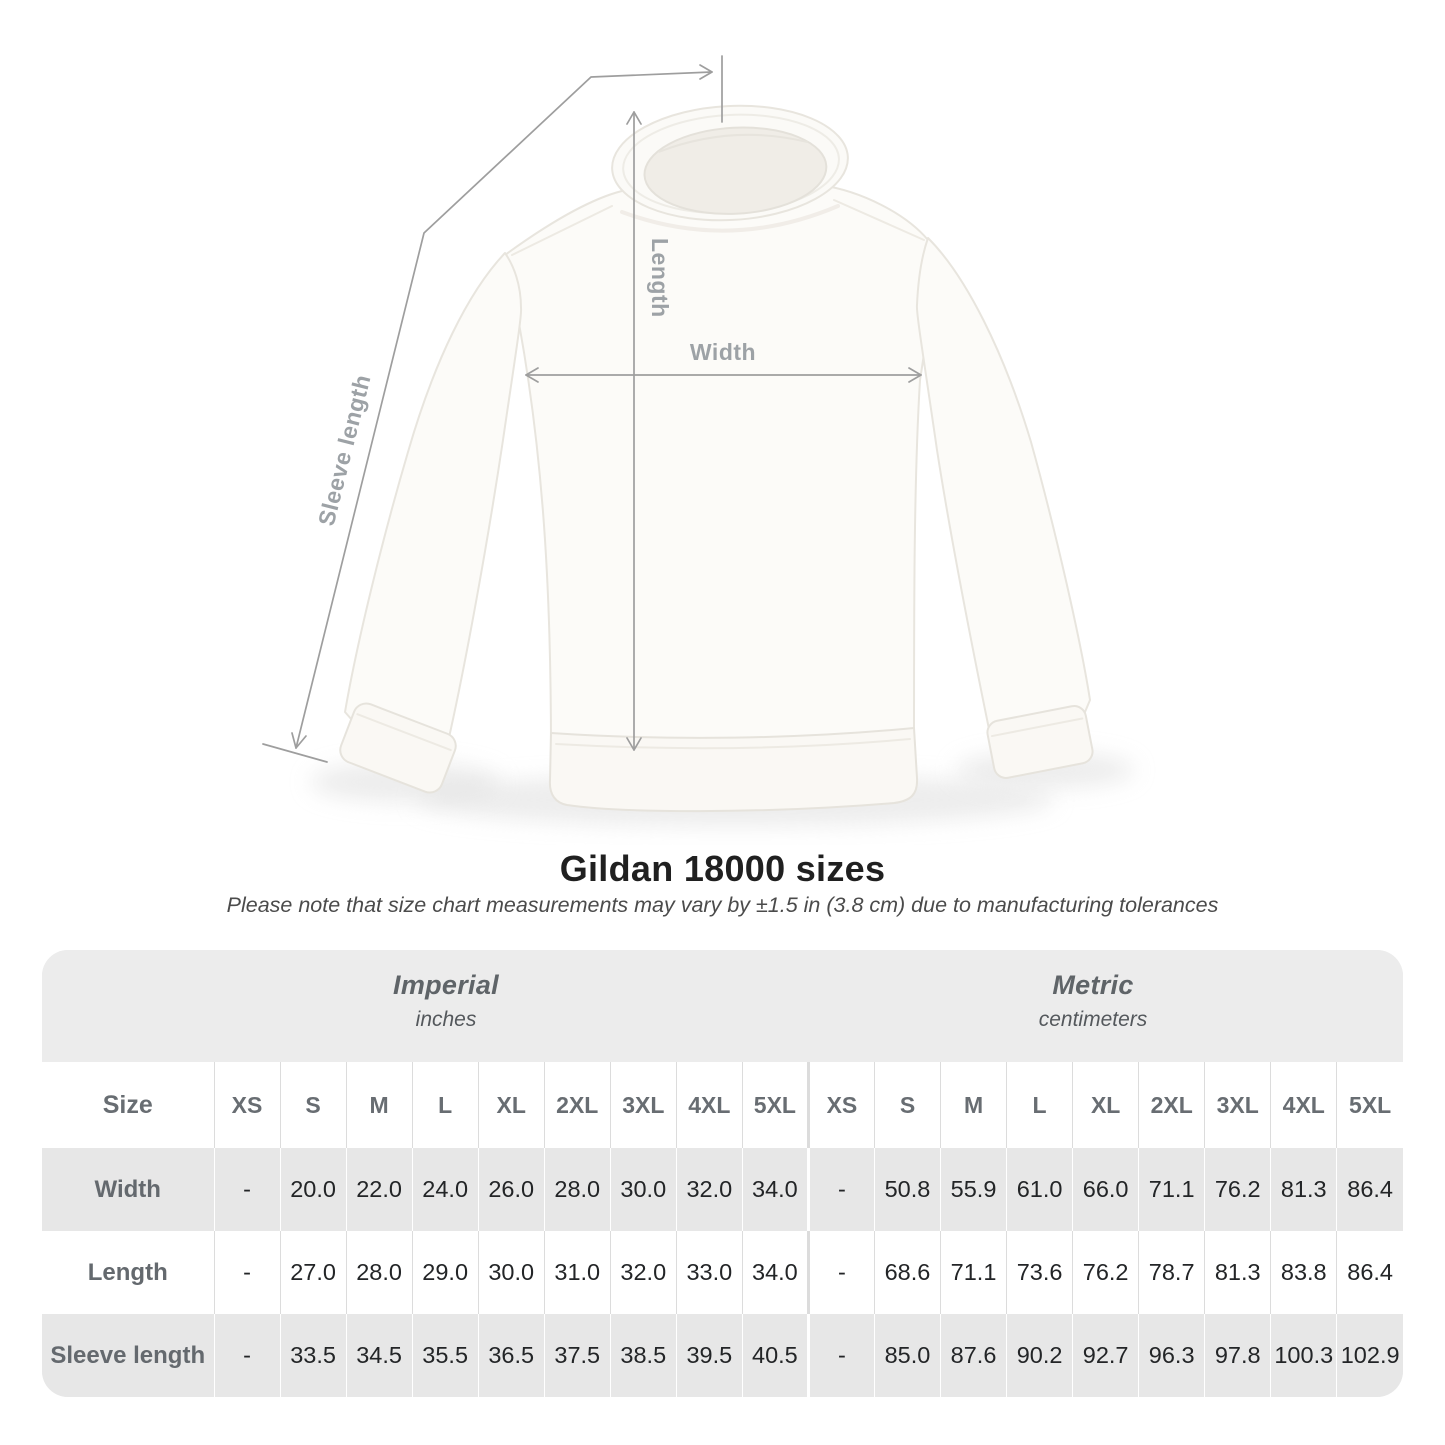 This screenshot has width=1445, height=1445. I want to click on page-title: Gildan 18000 sizes, so click(722, 868).